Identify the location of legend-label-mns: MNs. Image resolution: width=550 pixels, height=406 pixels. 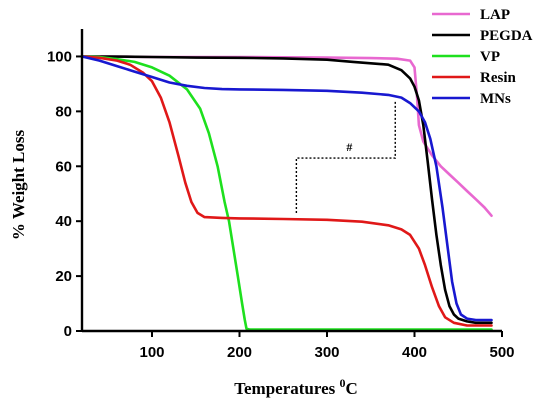
(495, 99).